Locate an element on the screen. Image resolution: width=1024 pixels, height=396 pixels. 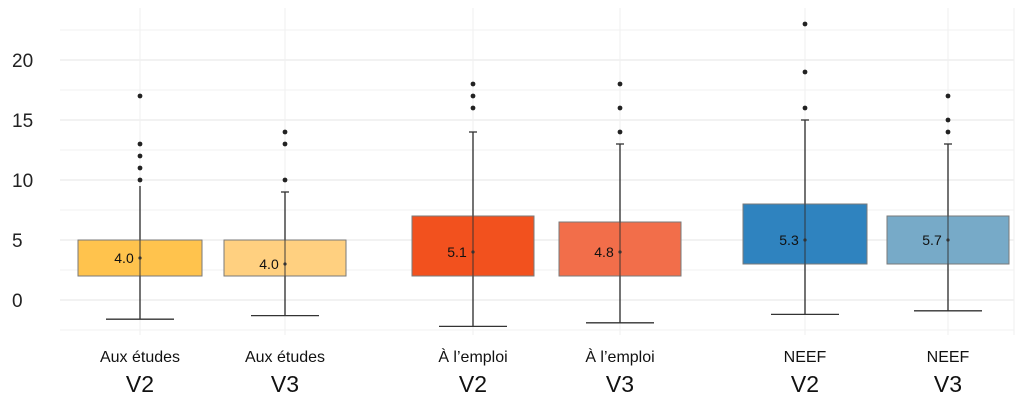
box-group: 4.8 is located at coordinates (620, 202).